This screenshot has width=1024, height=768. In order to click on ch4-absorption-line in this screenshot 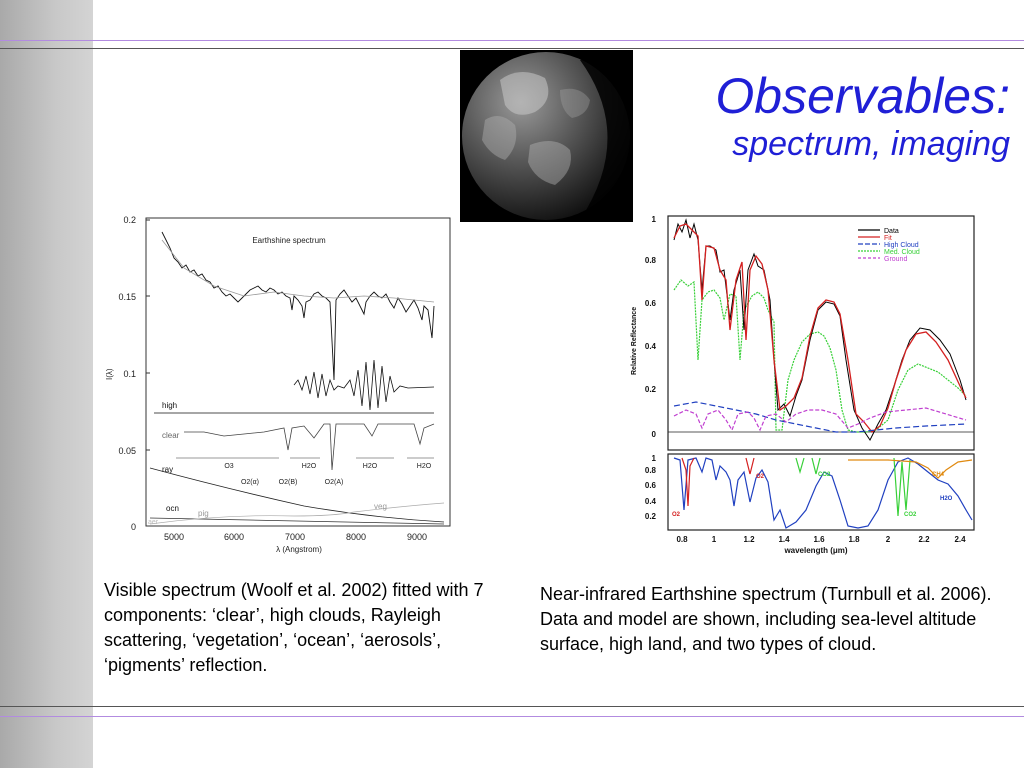, I will do `click(910, 469)`.